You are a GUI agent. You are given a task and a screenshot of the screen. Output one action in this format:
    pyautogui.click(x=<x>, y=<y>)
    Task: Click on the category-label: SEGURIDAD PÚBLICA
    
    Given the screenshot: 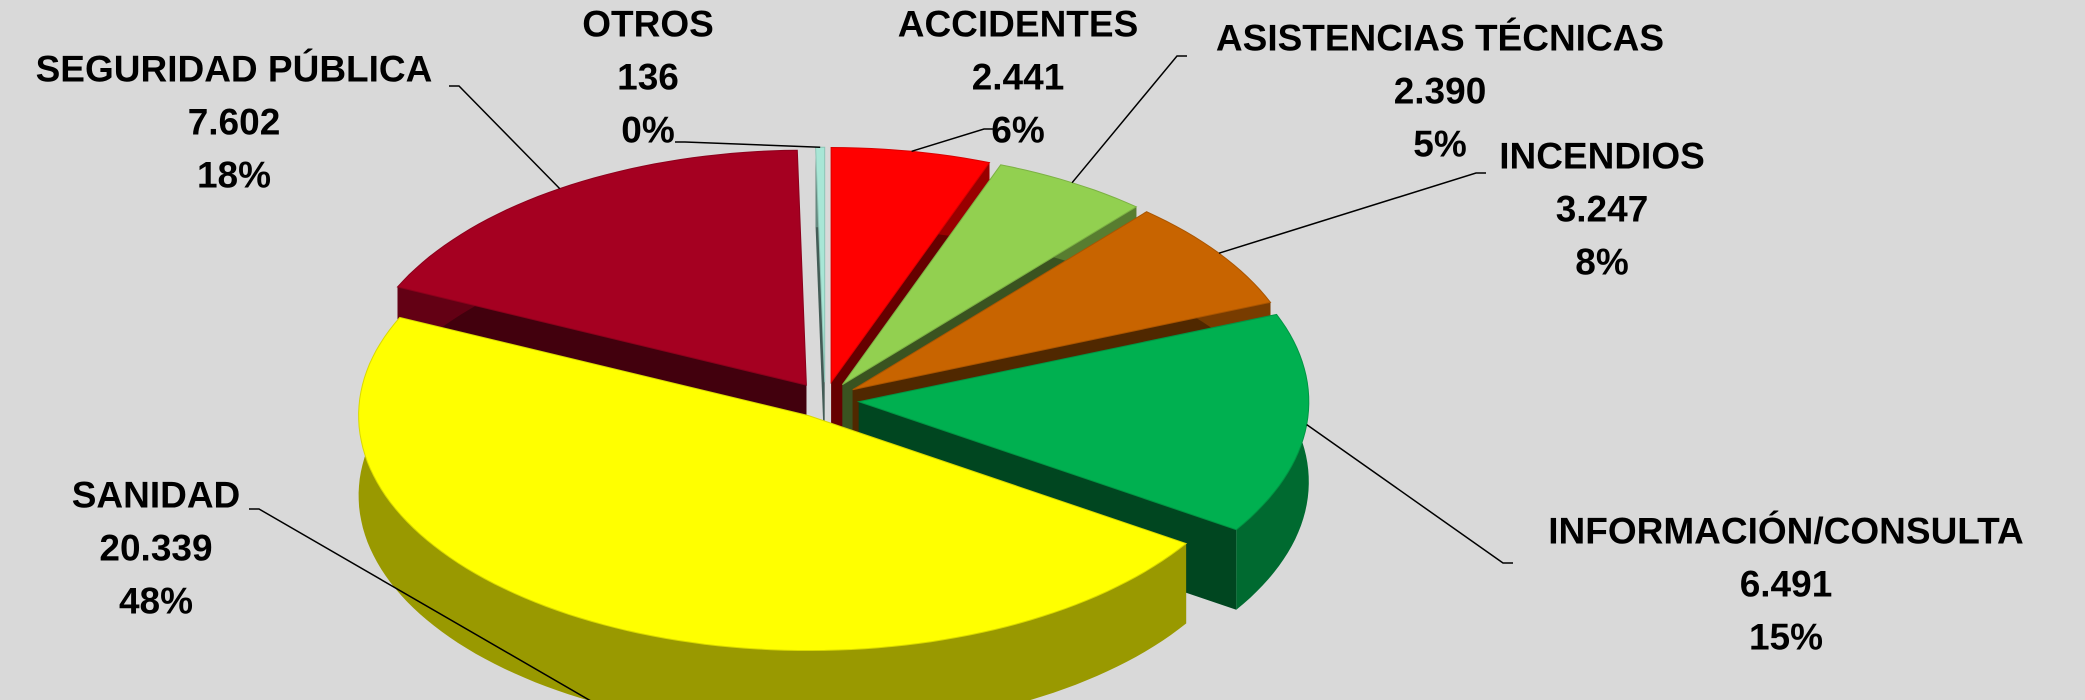 What is the action you would take?
    pyautogui.click(x=234, y=68)
    